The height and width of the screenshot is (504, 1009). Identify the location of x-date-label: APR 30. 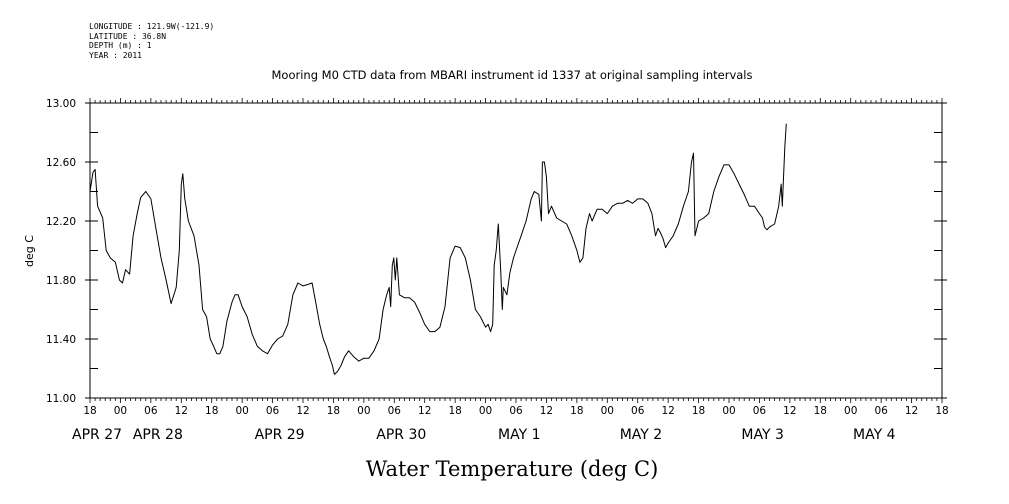
(401, 435).